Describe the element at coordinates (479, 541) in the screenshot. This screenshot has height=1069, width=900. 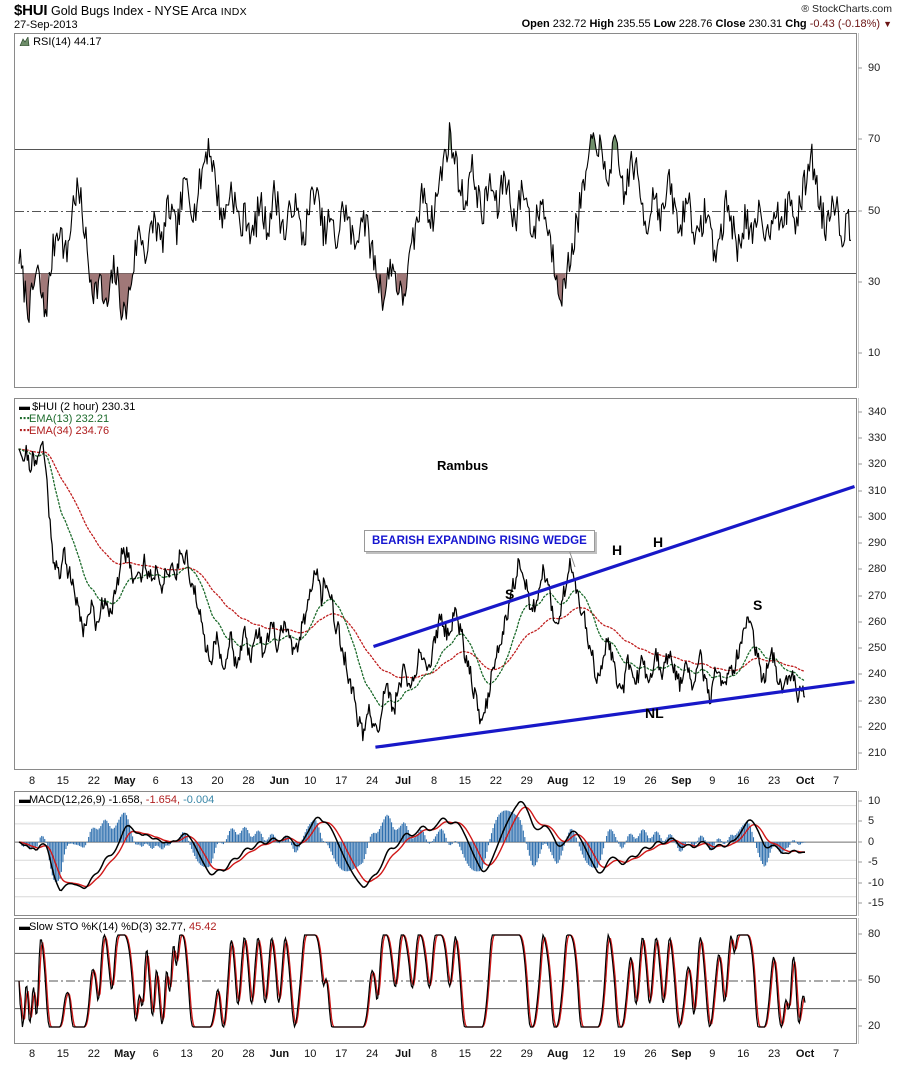
I see `bearish-wedge-annotation: BEARISH EXPANDING RISING WEDGE` at that location.